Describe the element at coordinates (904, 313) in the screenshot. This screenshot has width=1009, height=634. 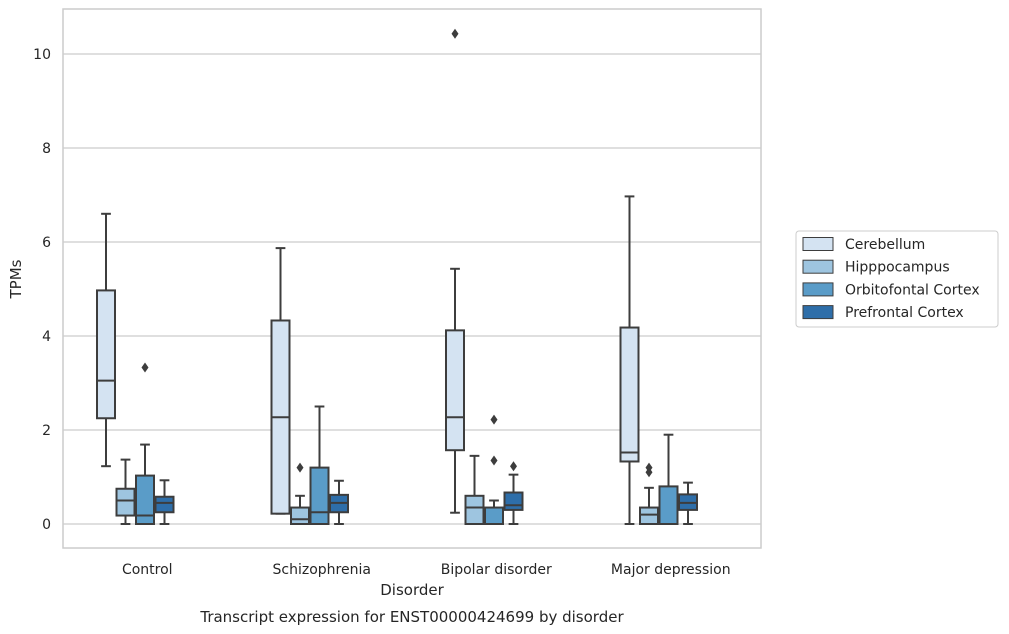
I see `legend-label: Prefrontal Cortex` at that location.